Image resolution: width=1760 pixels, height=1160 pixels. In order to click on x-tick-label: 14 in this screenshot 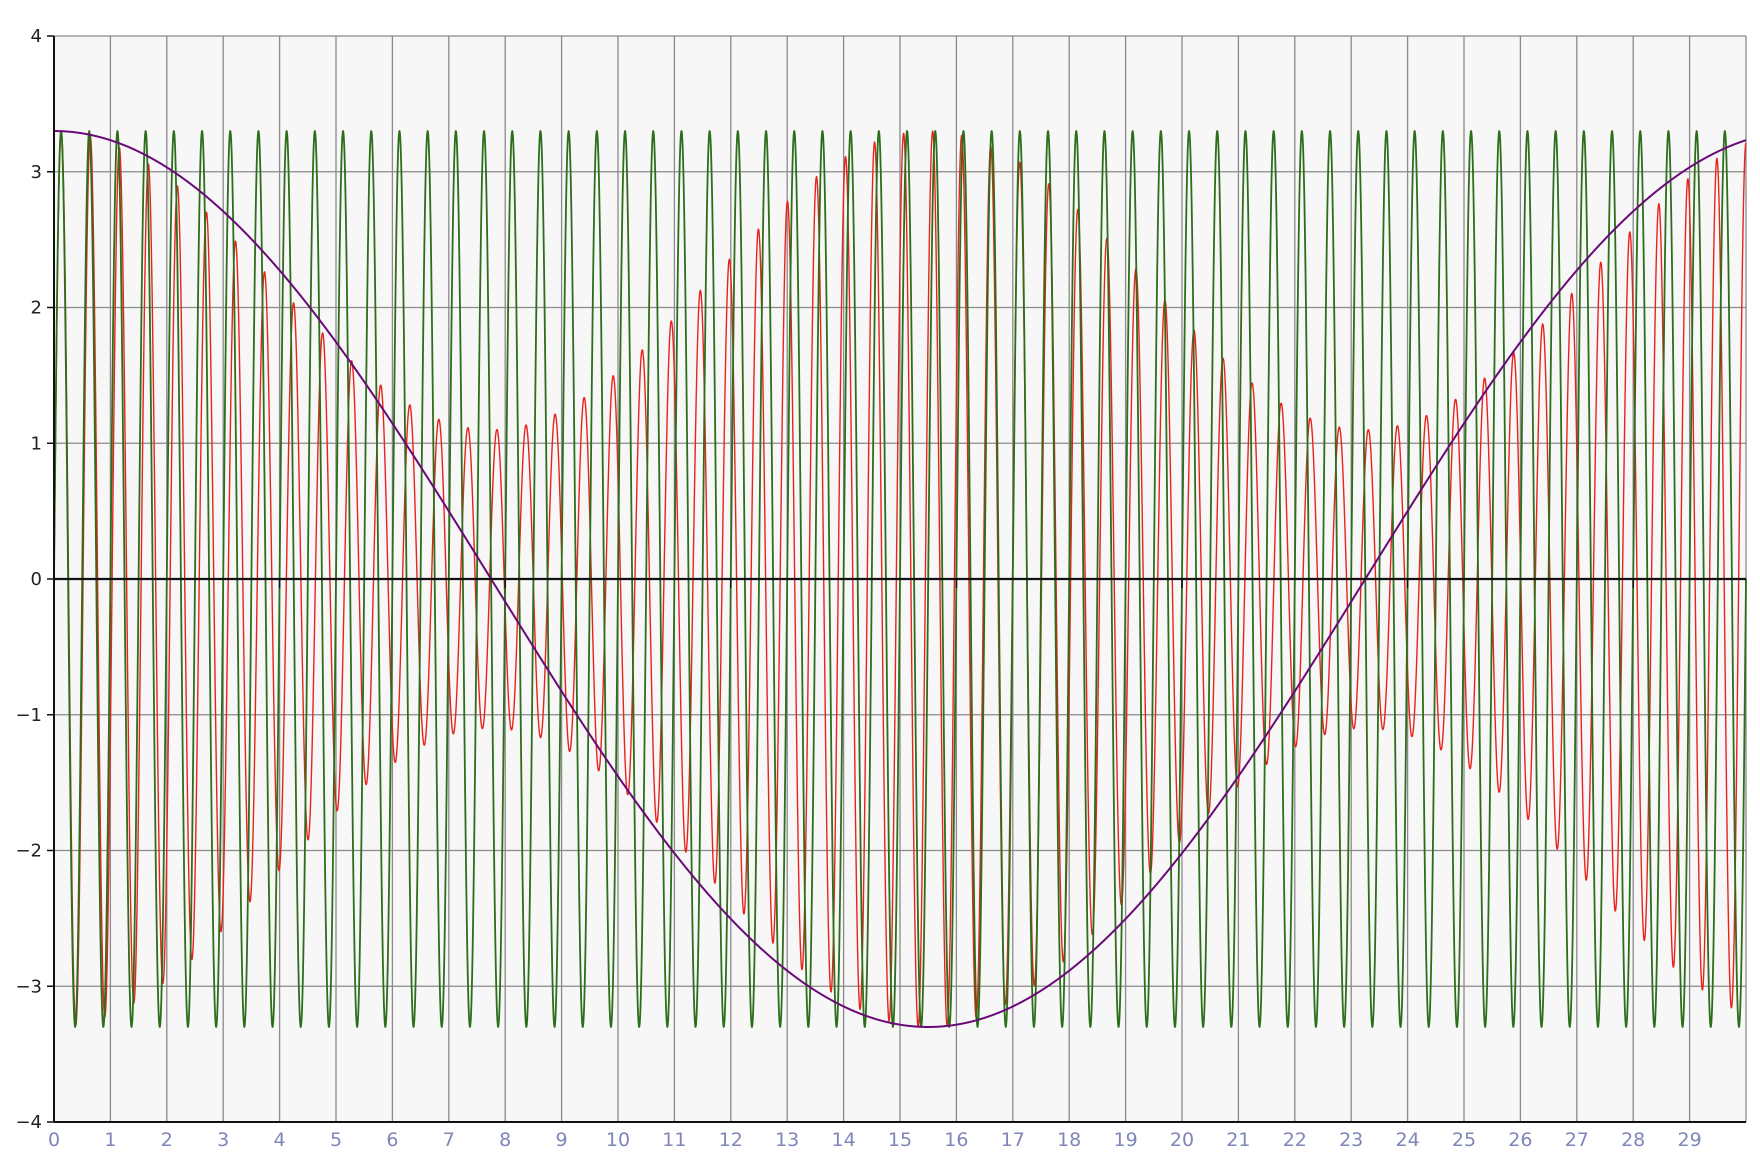, I will do `click(844, 1140)`.